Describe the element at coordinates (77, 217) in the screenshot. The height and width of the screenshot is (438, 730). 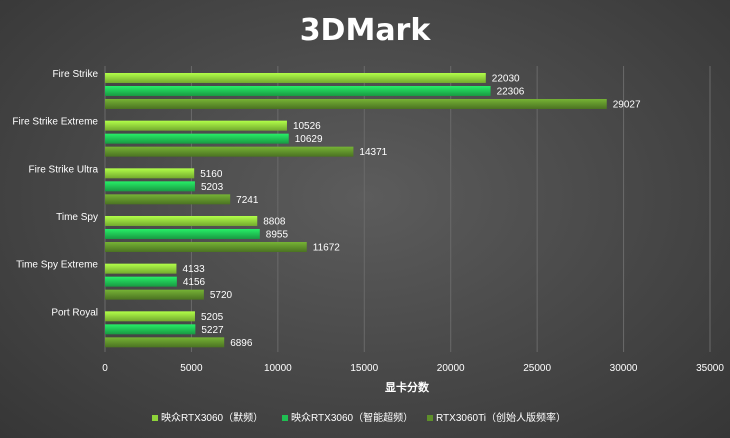
I see `category-label: Time Spy` at that location.